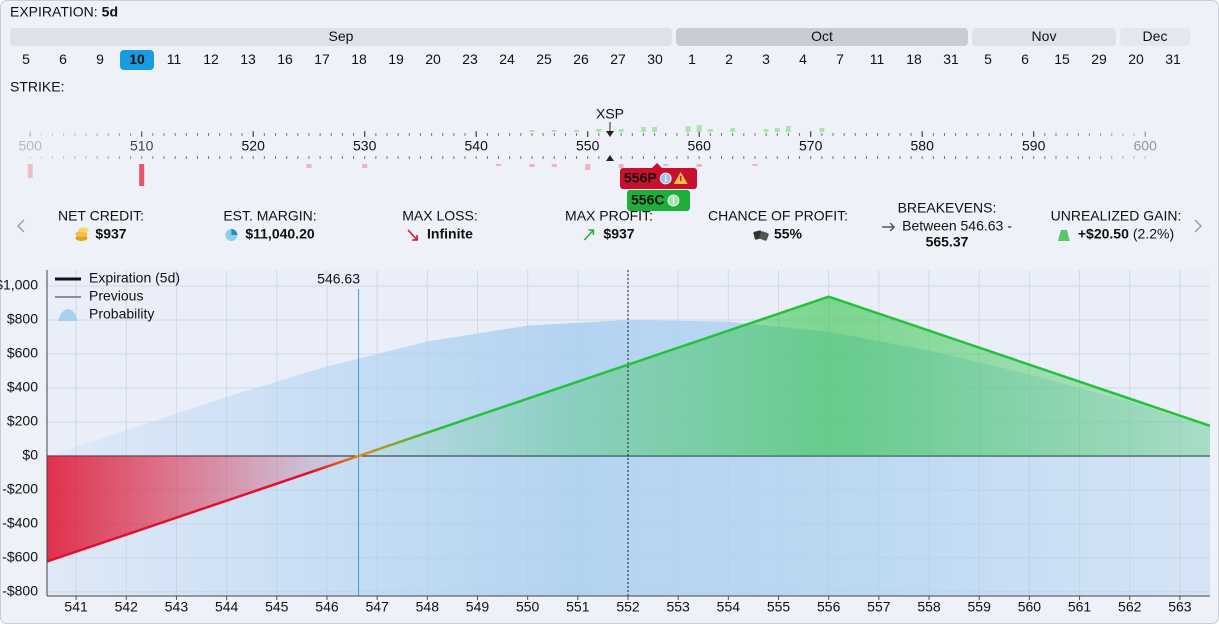  Describe the element at coordinates (37, 87) in the screenshot. I see `strike-label: STRIKE:` at that location.